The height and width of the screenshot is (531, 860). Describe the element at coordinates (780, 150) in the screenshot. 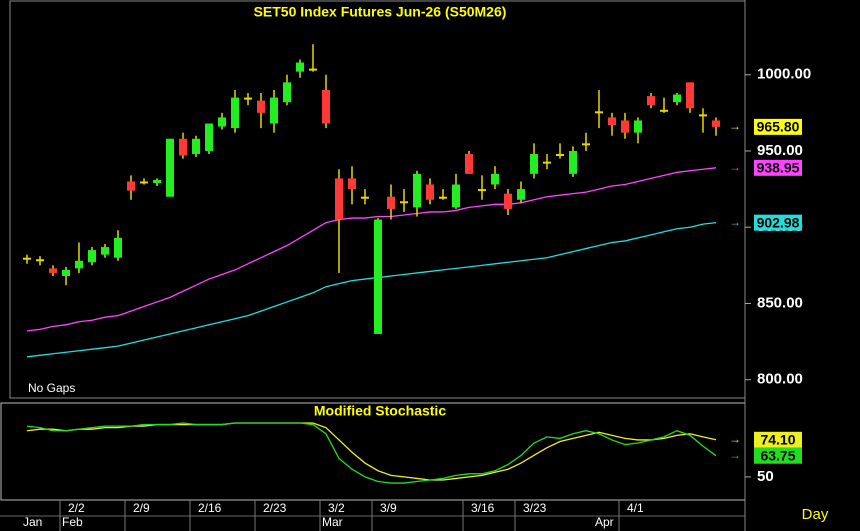

I see `y-tick-label: 950.00` at that location.